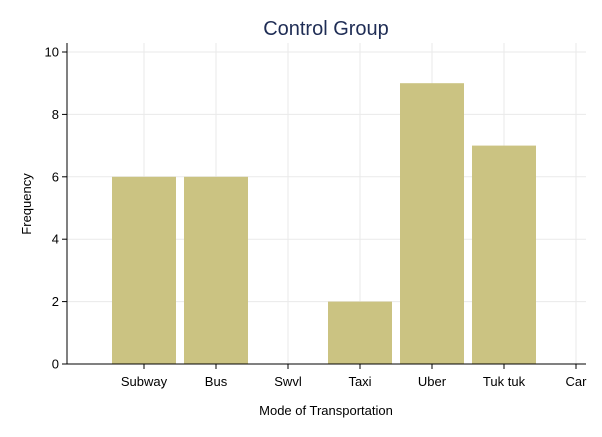  I want to click on y-tick-label: 8, so click(55, 114).